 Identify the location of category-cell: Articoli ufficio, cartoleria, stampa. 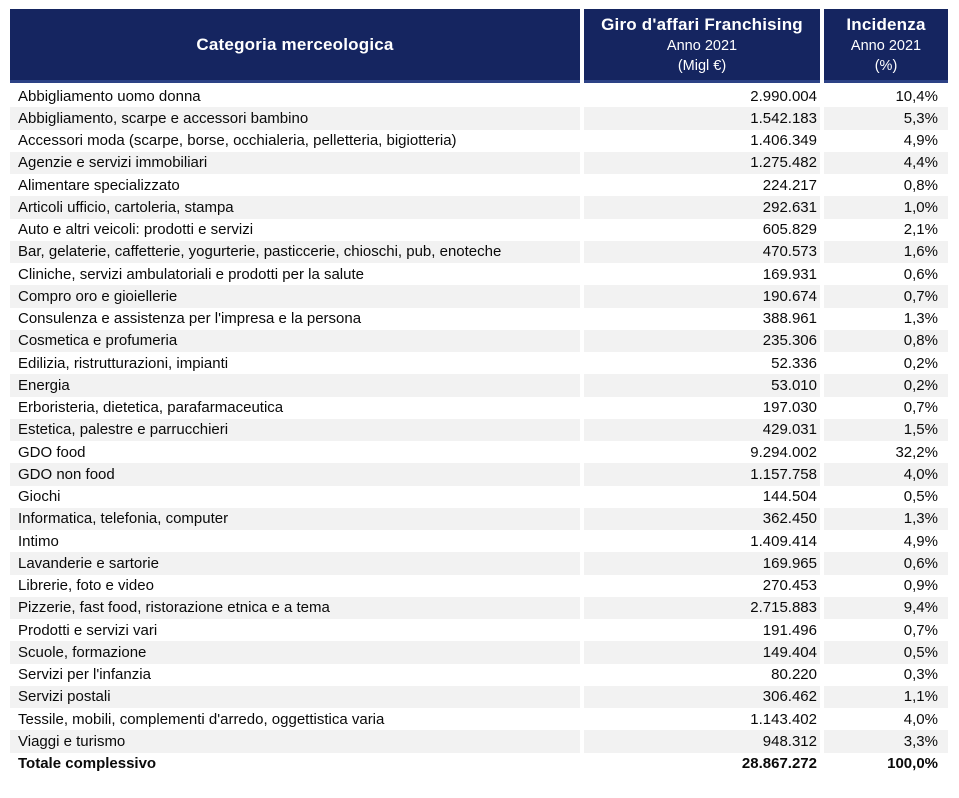
(295, 207).